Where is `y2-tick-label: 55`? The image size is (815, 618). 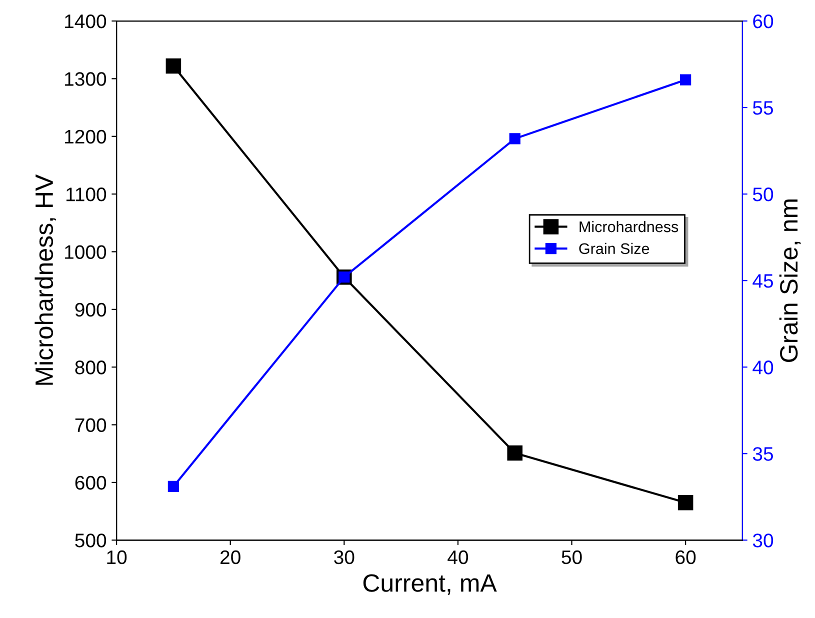
y2-tick-label: 55 is located at coordinates (762, 108).